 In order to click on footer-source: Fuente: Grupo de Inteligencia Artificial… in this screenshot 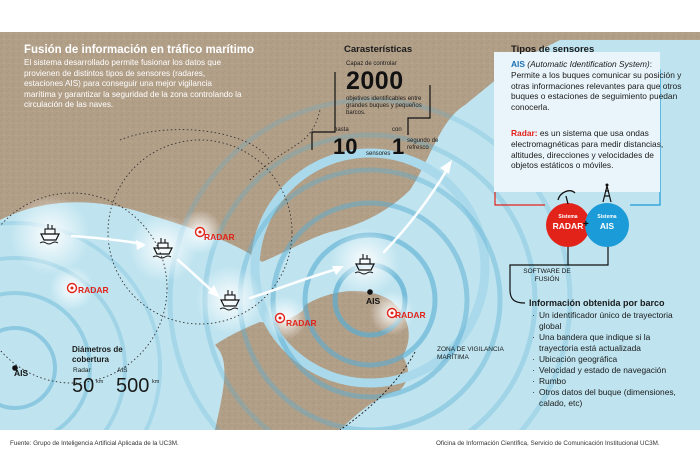, I will do `click(94, 443)`.